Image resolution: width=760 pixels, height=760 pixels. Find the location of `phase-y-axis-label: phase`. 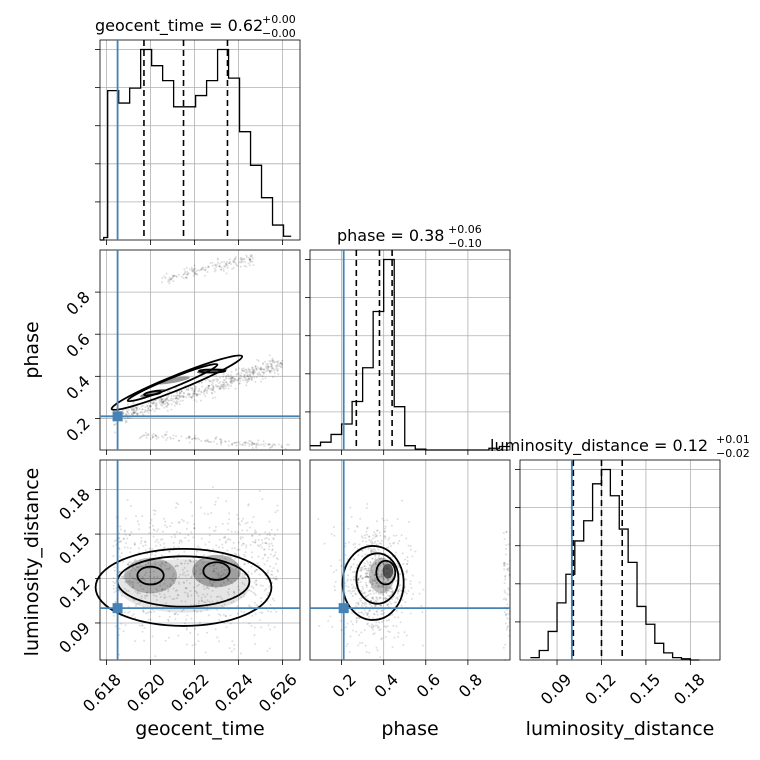

phase-y-axis-label: phase is located at coordinates (32, 349).